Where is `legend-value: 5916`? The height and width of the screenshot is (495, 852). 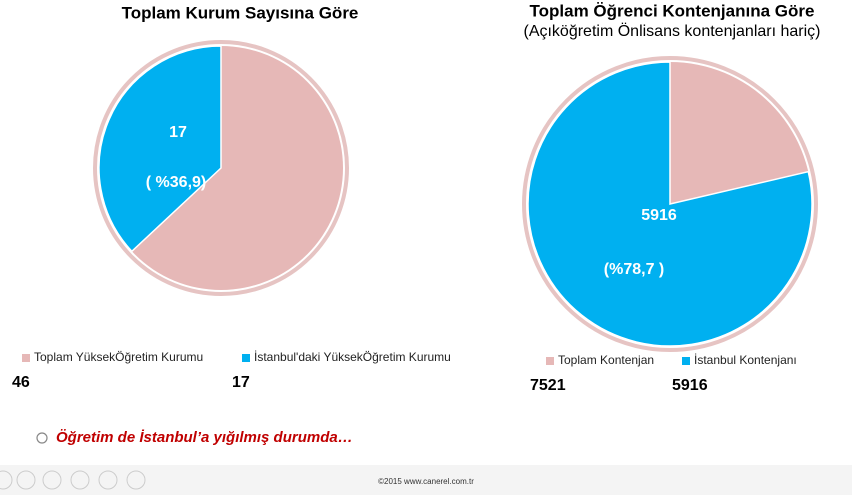
legend-value: 5916 is located at coordinates (690, 385).